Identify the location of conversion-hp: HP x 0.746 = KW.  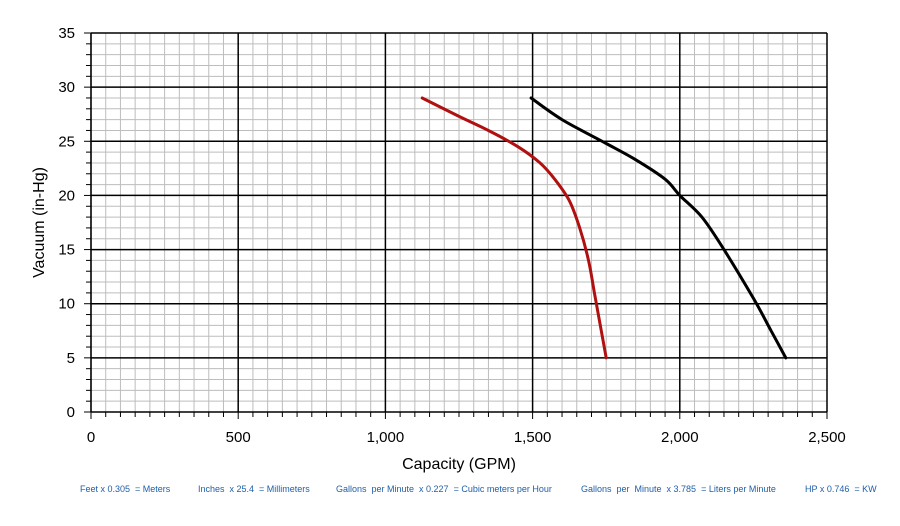
(841, 489).